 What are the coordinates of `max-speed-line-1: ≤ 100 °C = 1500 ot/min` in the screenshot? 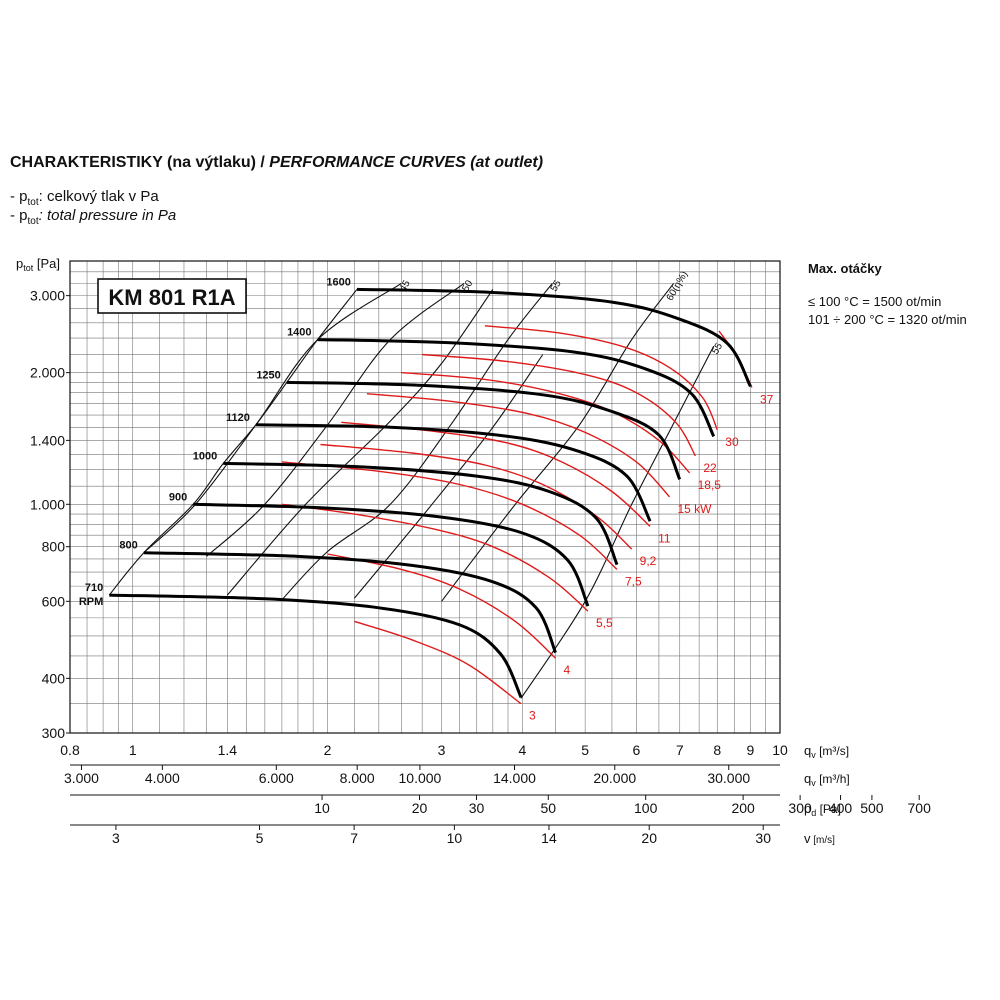 It's located at (875, 301).